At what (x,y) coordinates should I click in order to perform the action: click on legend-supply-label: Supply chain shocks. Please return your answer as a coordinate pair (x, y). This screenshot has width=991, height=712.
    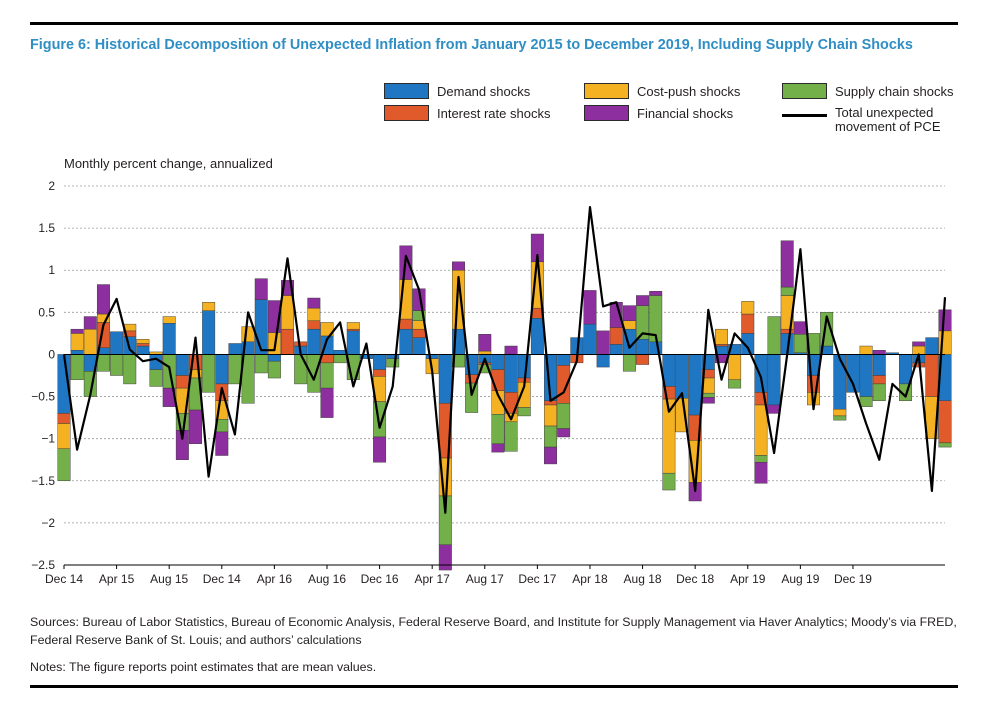
    Looking at the image, I should click on (894, 91).